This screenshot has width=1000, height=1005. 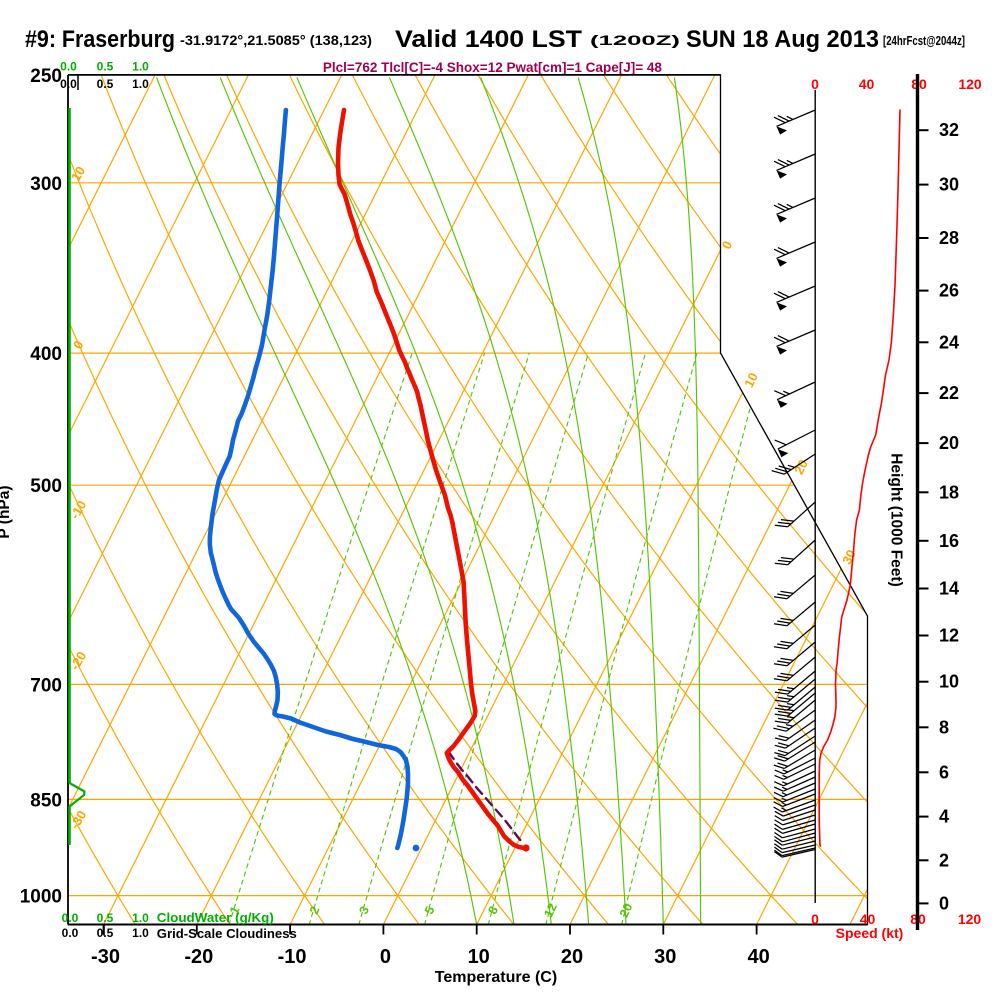 What do you see at coordinates (46, 800) in the screenshot?
I see `svg-text: 850` at bounding box center [46, 800].